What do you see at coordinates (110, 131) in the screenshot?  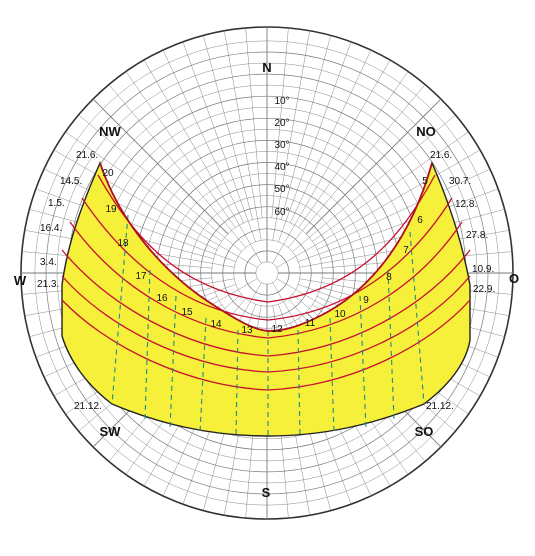 I see `compass-northwest: NW` at bounding box center [110, 131].